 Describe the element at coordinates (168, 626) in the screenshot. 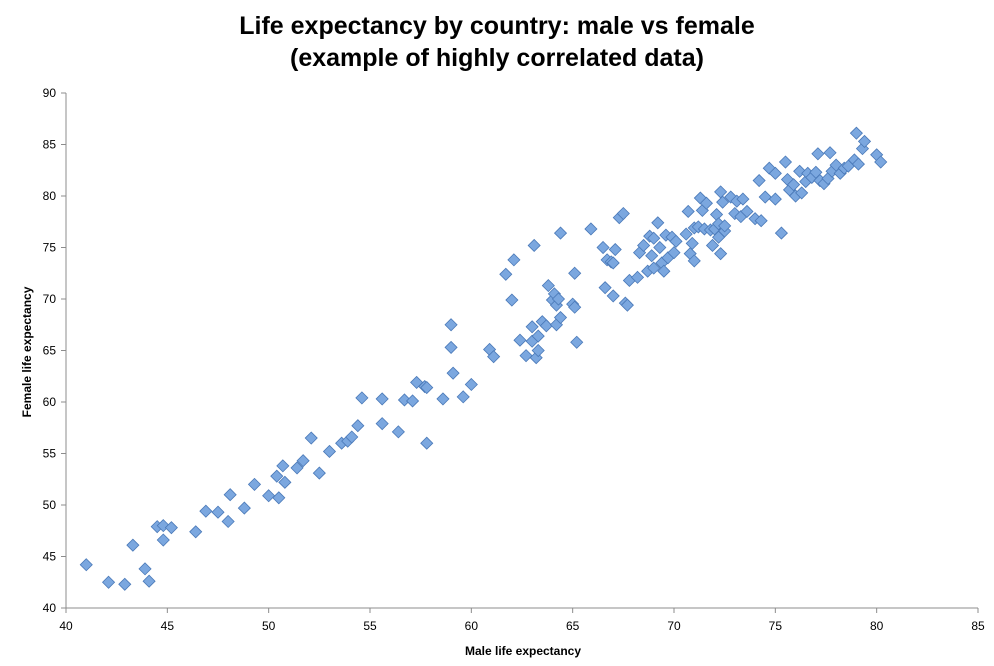

I see `x-tick-label: 45` at that location.